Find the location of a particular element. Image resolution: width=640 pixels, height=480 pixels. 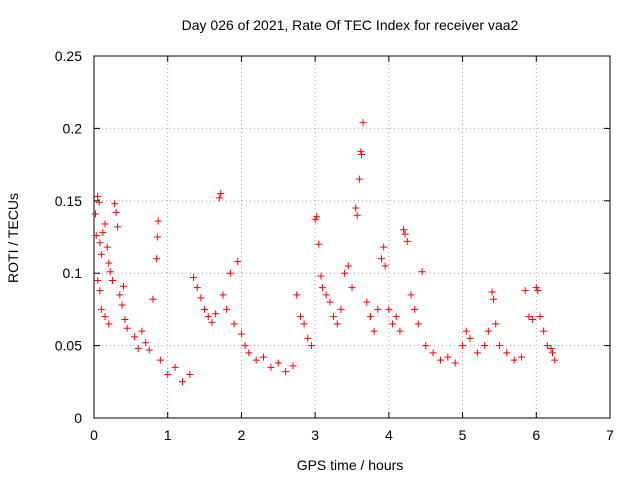

x-tick-label: 2 is located at coordinates (242, 435).